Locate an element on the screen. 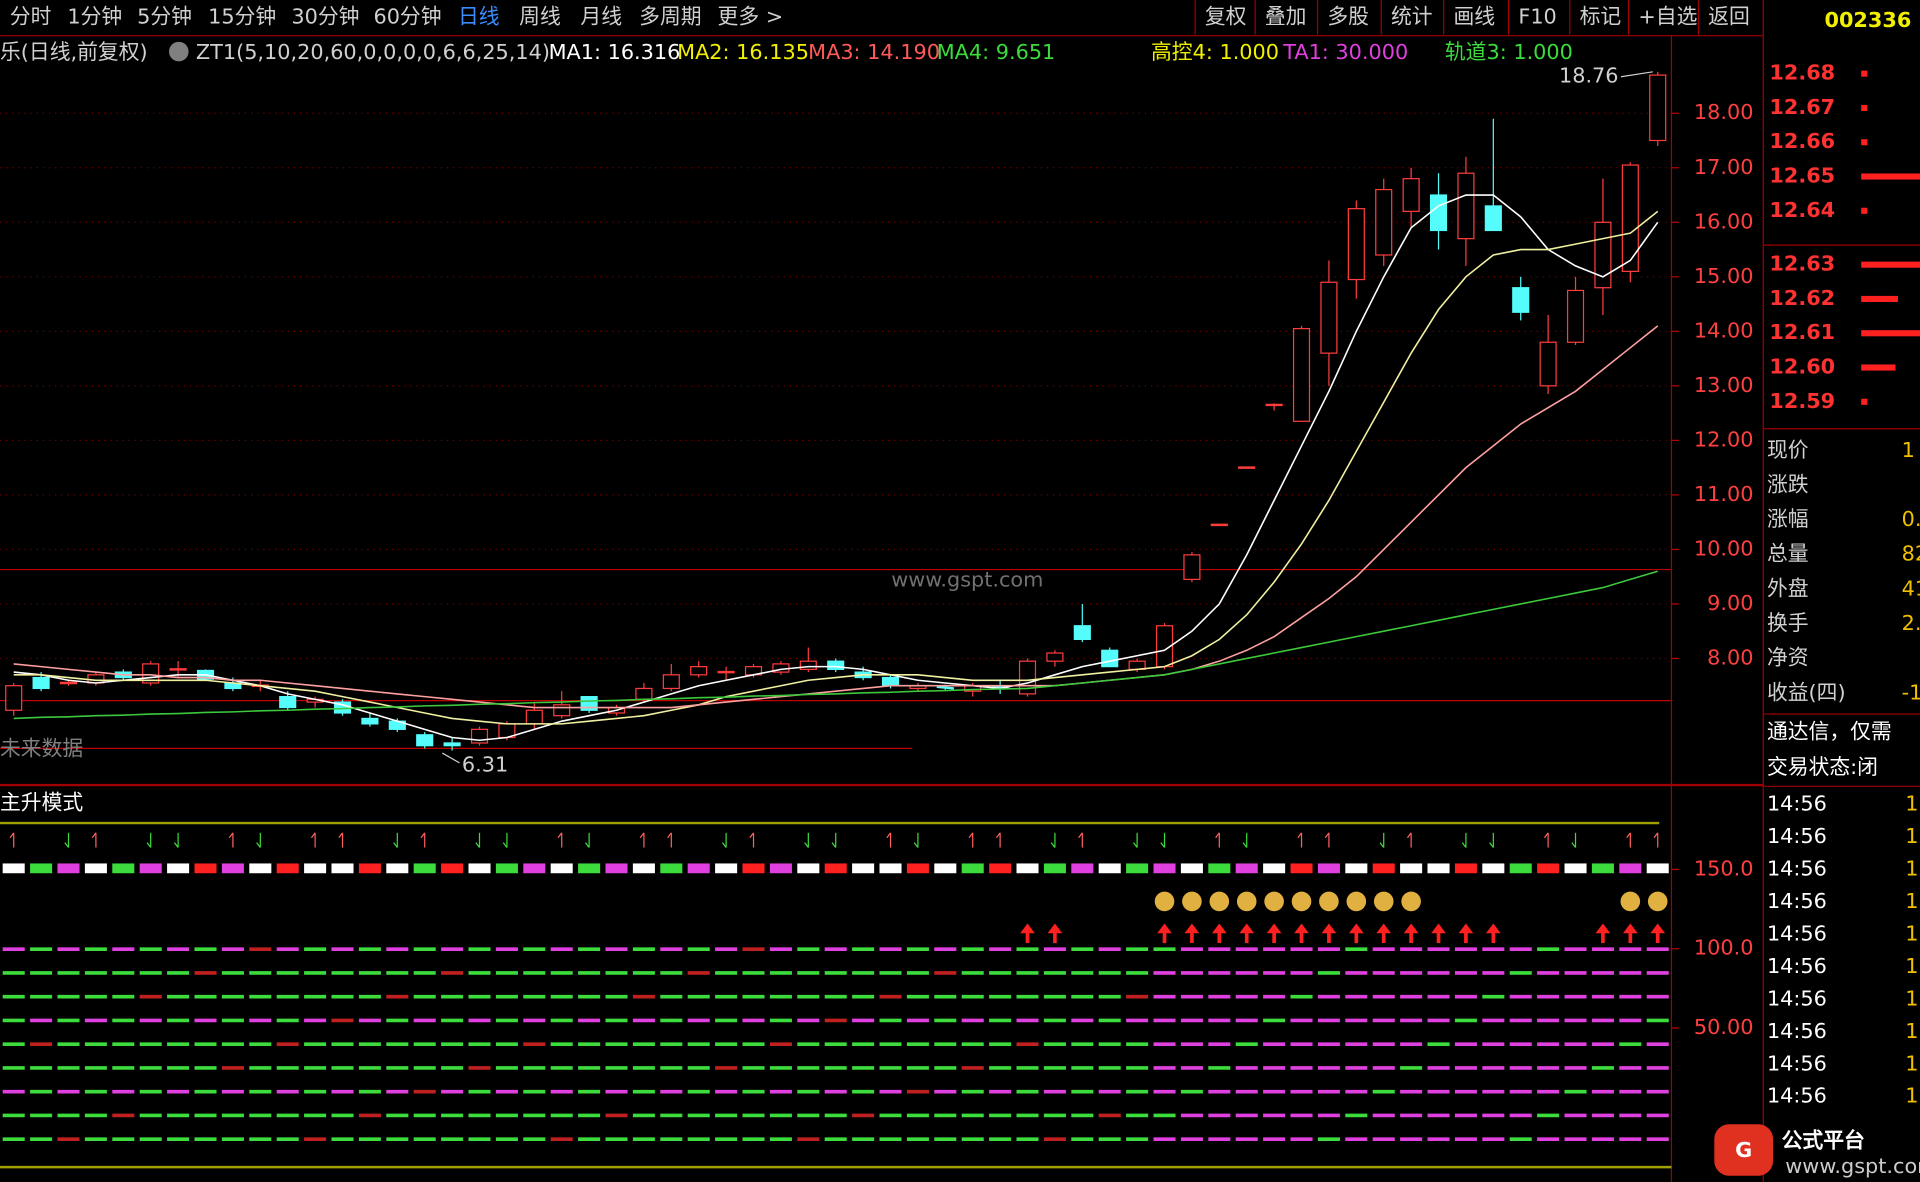 This screenshot has height=1182, width=1920. y-tick-label: 10.00 is located at coordinates (1724, 548).